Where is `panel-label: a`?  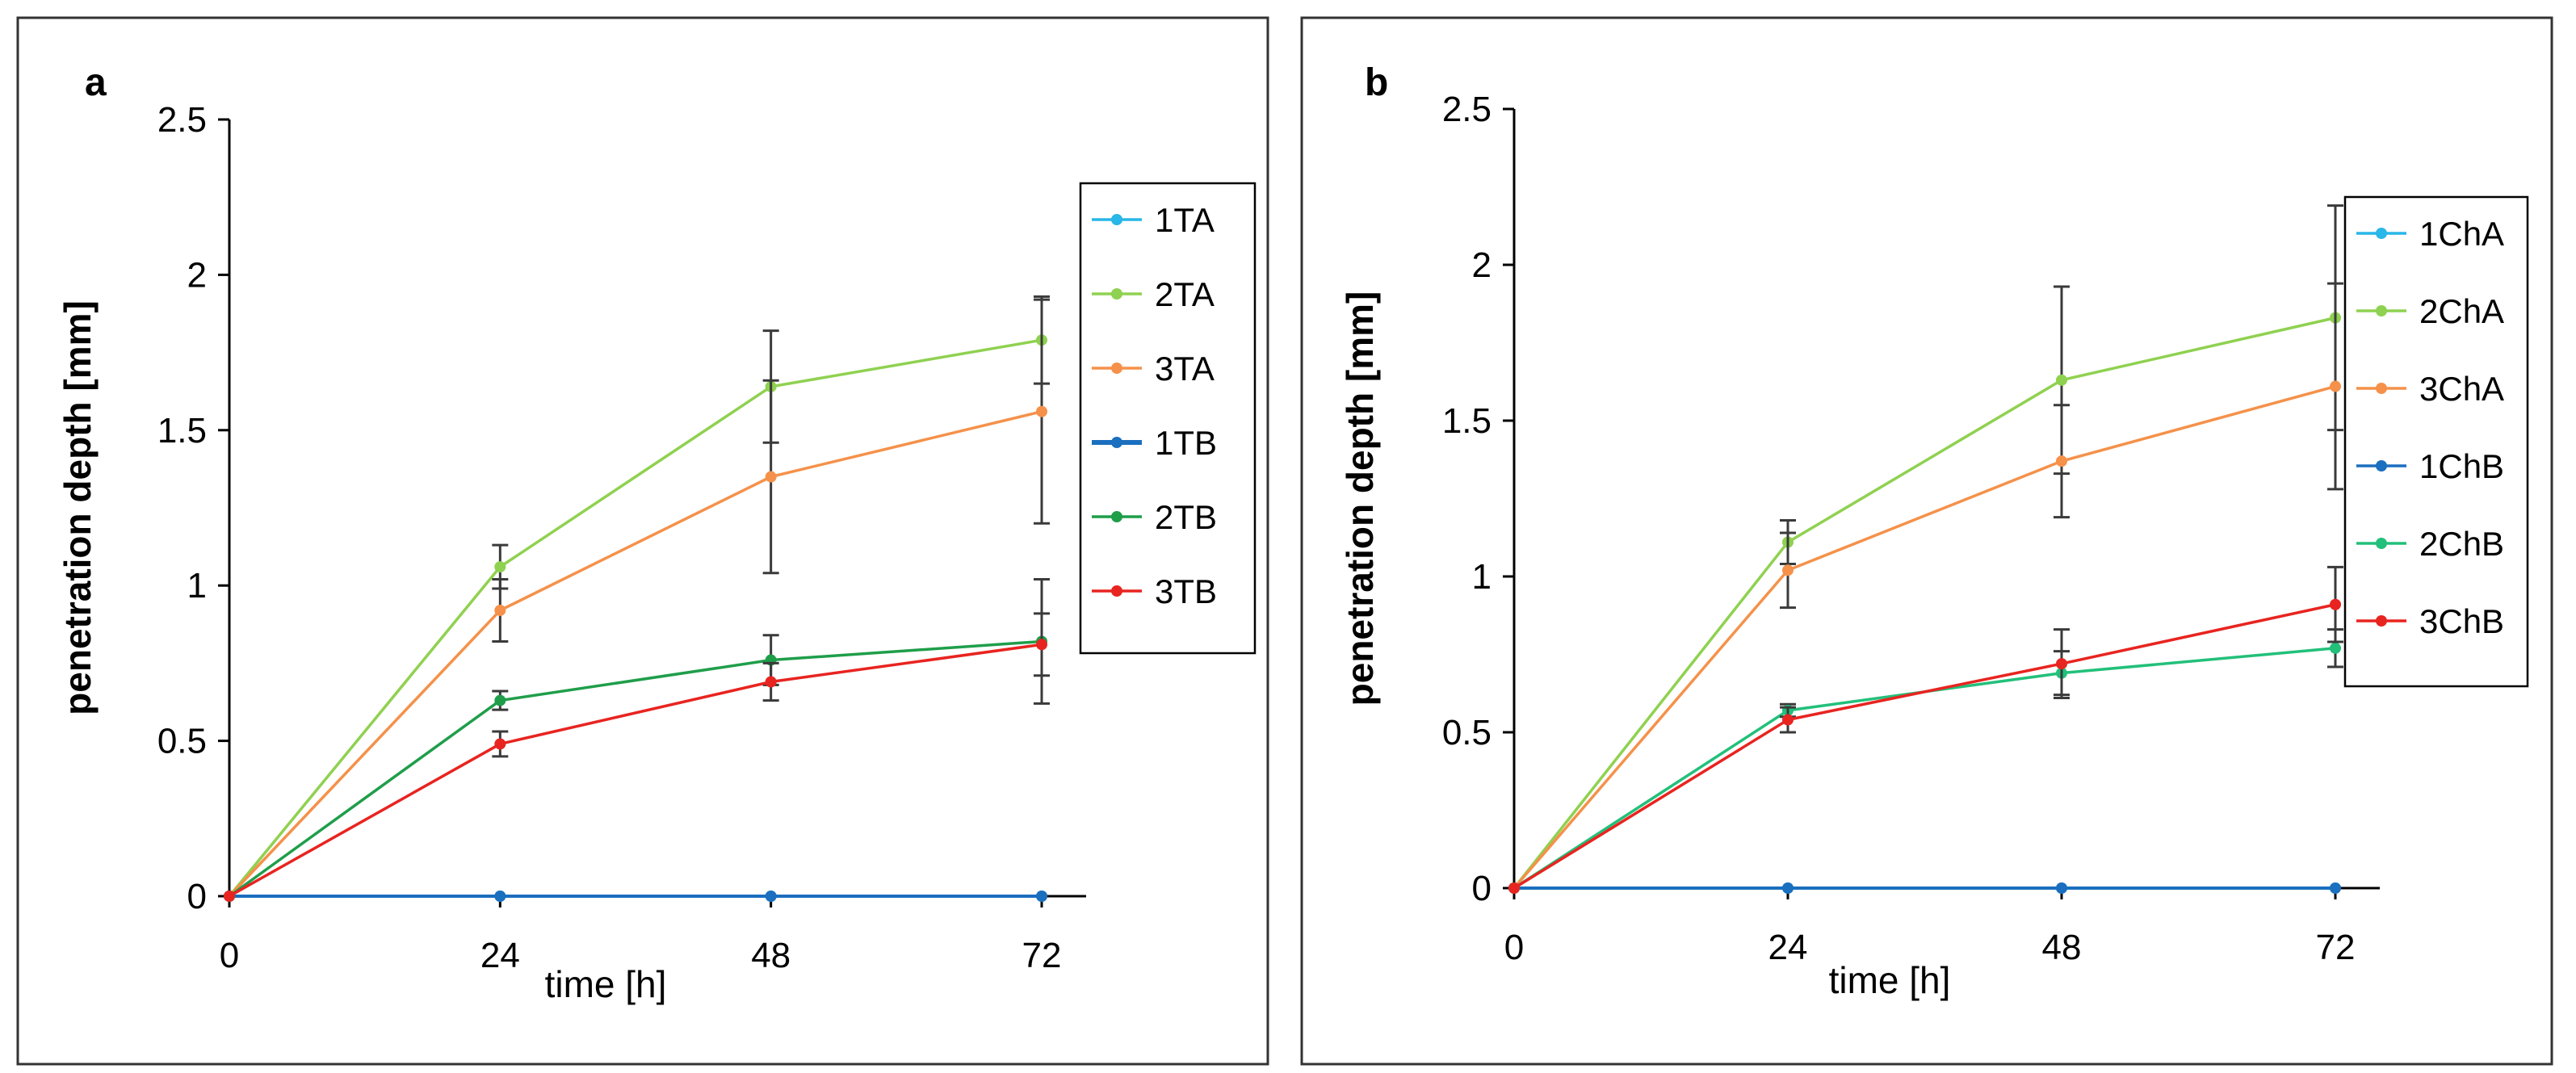
panel-label: a is located at coordinates (96, 82).